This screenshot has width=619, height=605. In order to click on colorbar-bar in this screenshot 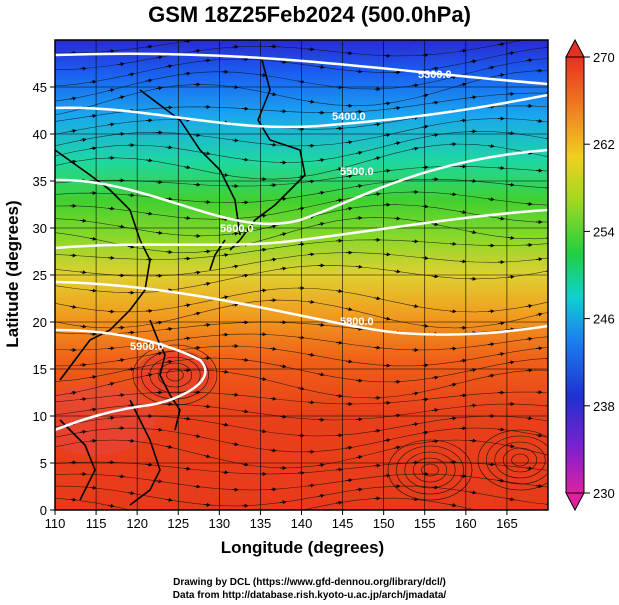, I will do `click(575, 275)`.